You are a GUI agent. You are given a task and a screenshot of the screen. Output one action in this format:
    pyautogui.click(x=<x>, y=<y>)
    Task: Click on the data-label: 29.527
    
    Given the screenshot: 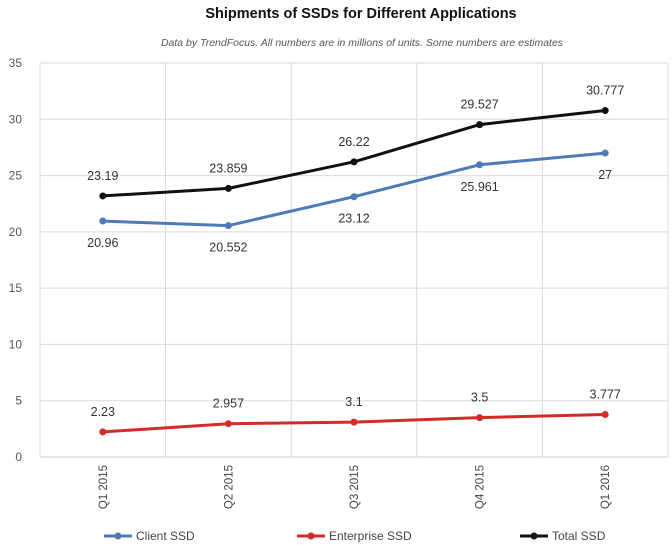 What is the action you would take?
    pyautogui.click(x=479, y=105)
    